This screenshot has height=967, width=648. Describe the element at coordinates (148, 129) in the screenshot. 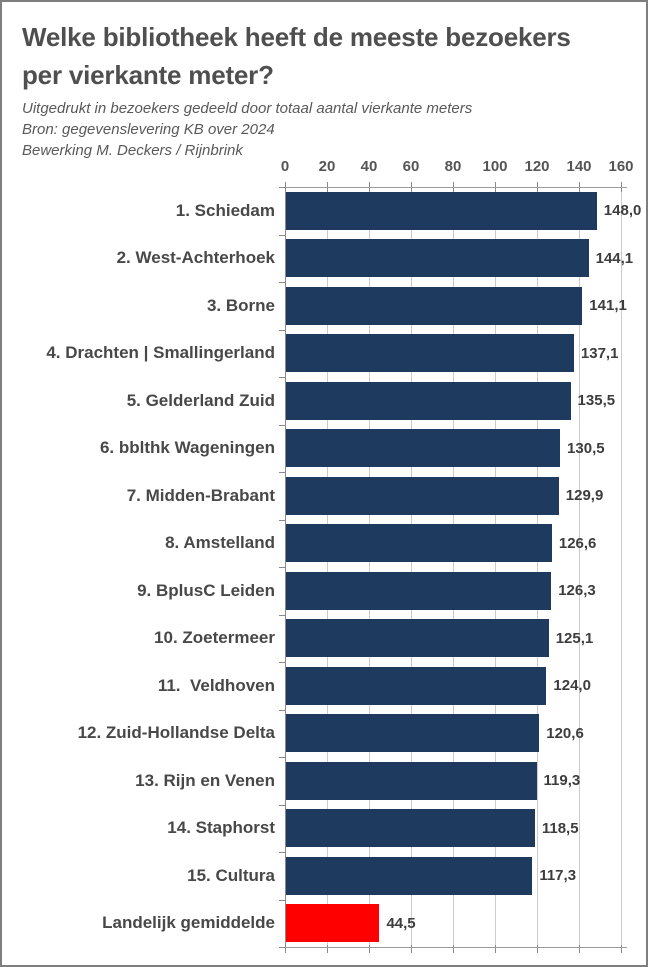

I see `chart-source: Bron: gegevenslevering KB over 2024` at that location.